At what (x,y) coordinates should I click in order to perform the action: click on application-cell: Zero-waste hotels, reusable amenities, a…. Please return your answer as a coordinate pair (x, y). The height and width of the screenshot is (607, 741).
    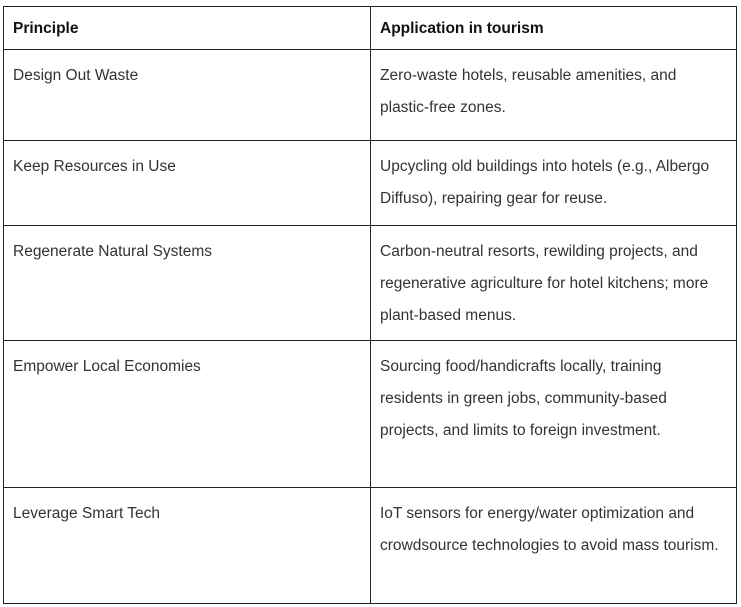
    Looking at the image, I should click on (553, 95).